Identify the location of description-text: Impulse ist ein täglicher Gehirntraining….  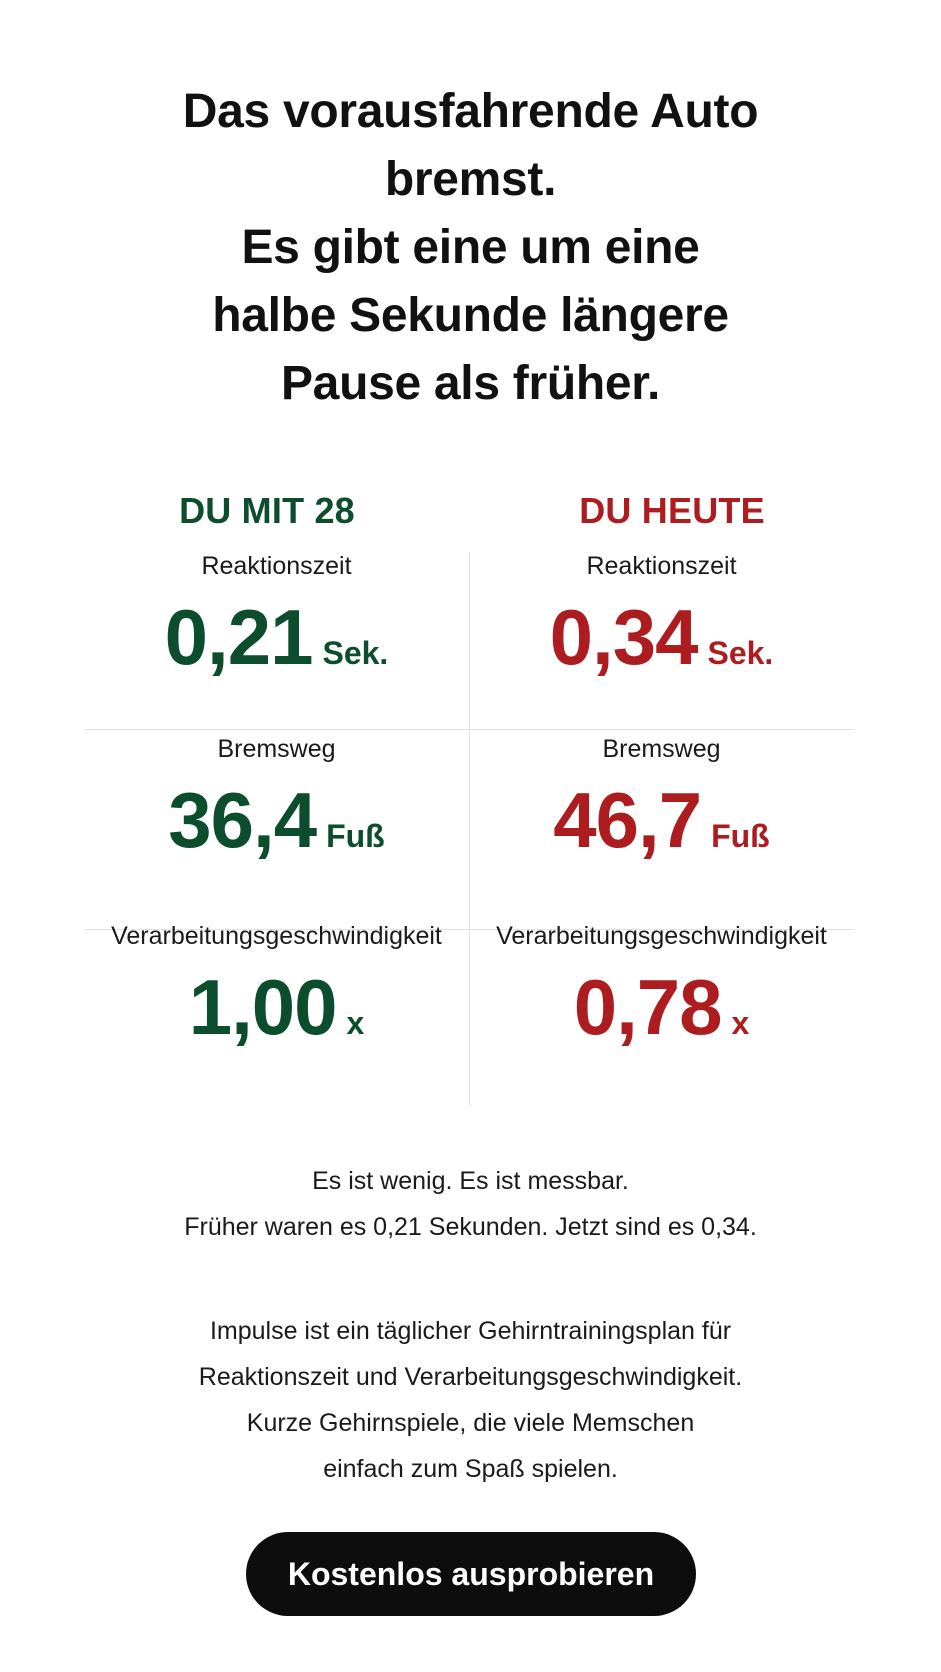
(470, 1400).